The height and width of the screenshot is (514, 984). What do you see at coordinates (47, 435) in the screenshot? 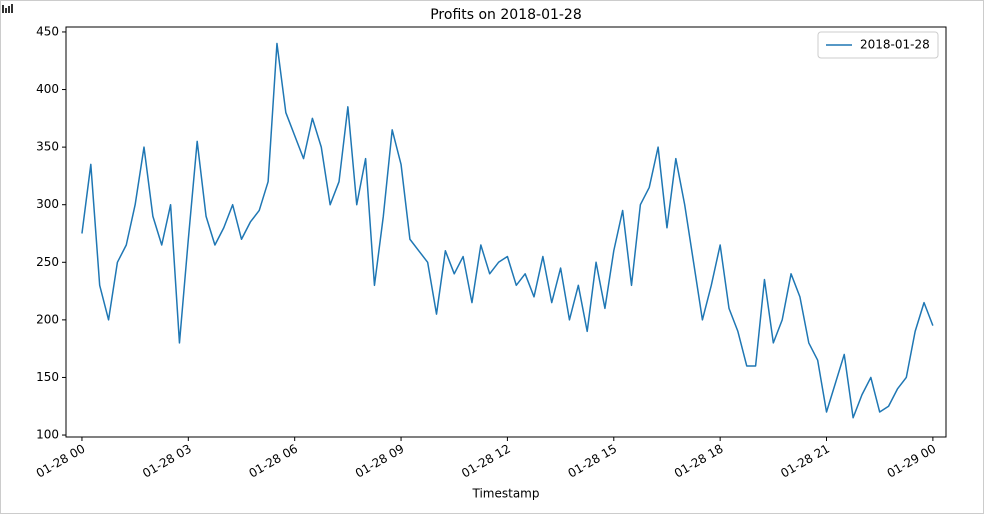
I see `y-tick-label: 100` at bounding box center [47, 435].